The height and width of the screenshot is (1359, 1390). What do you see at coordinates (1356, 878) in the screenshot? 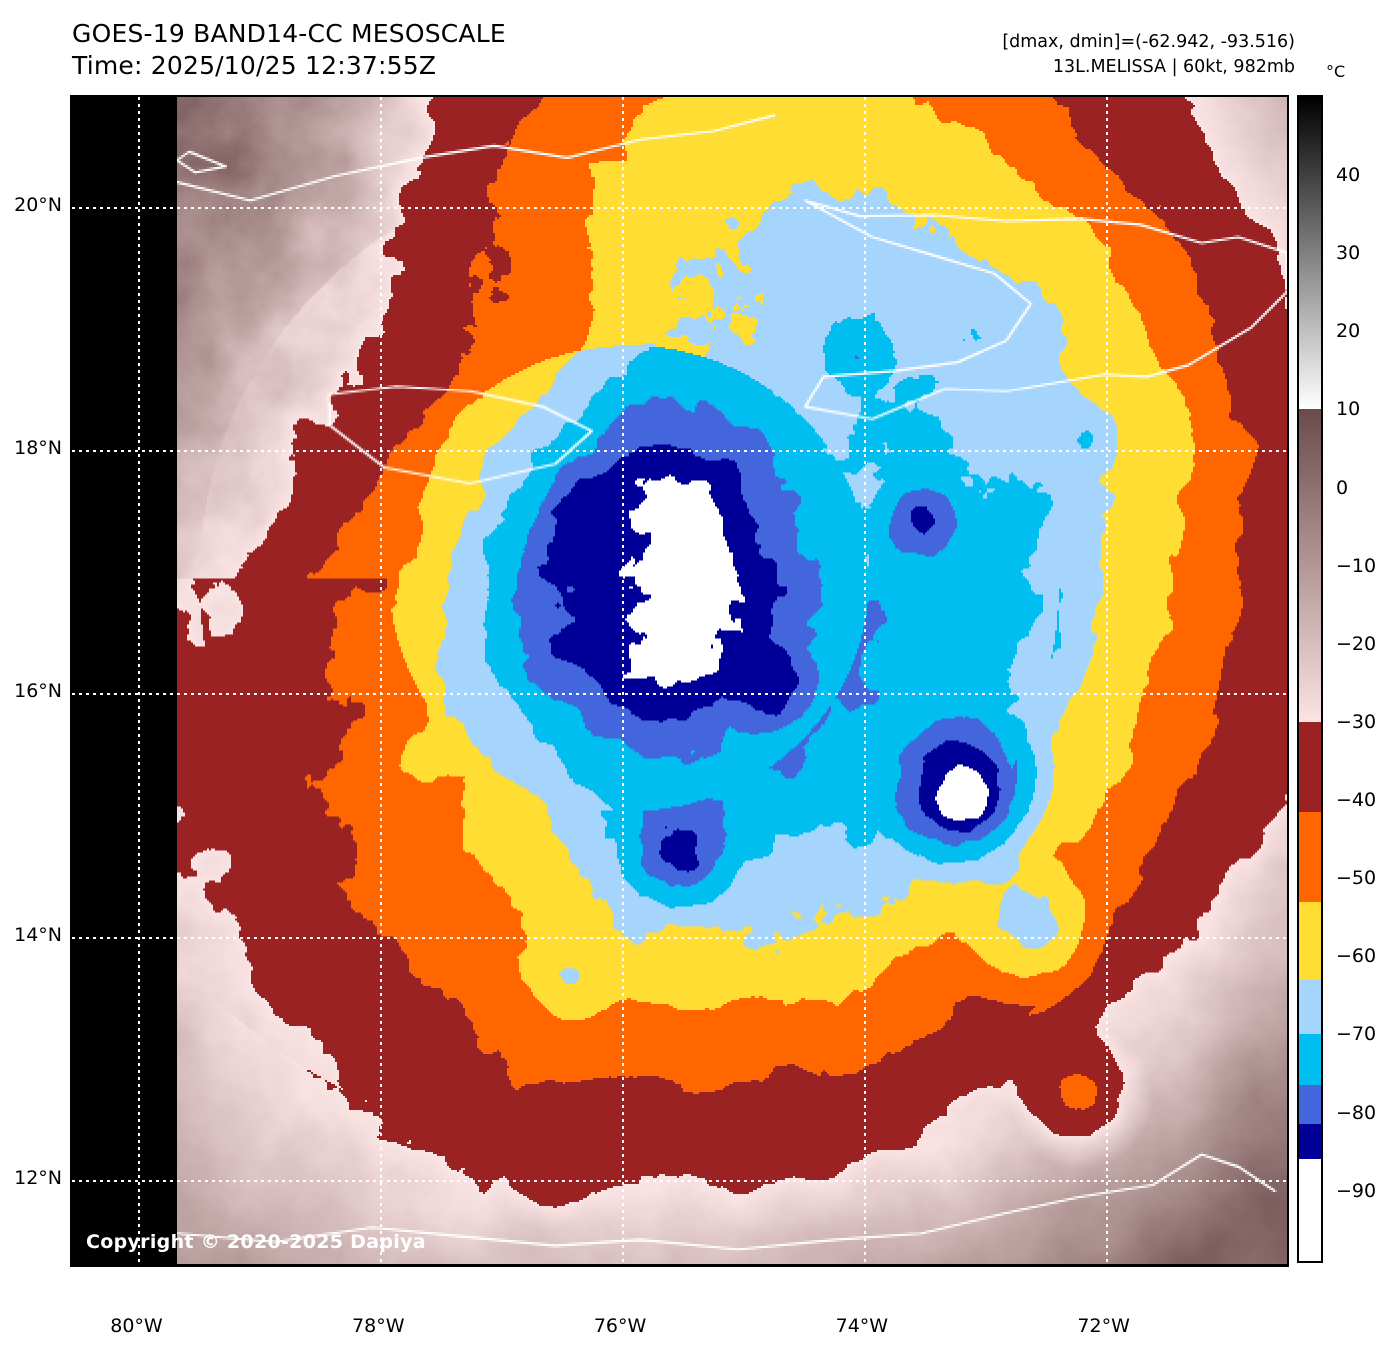
I see `colorbar-tick-label-9: −50` at bounding box center [1356, 878].